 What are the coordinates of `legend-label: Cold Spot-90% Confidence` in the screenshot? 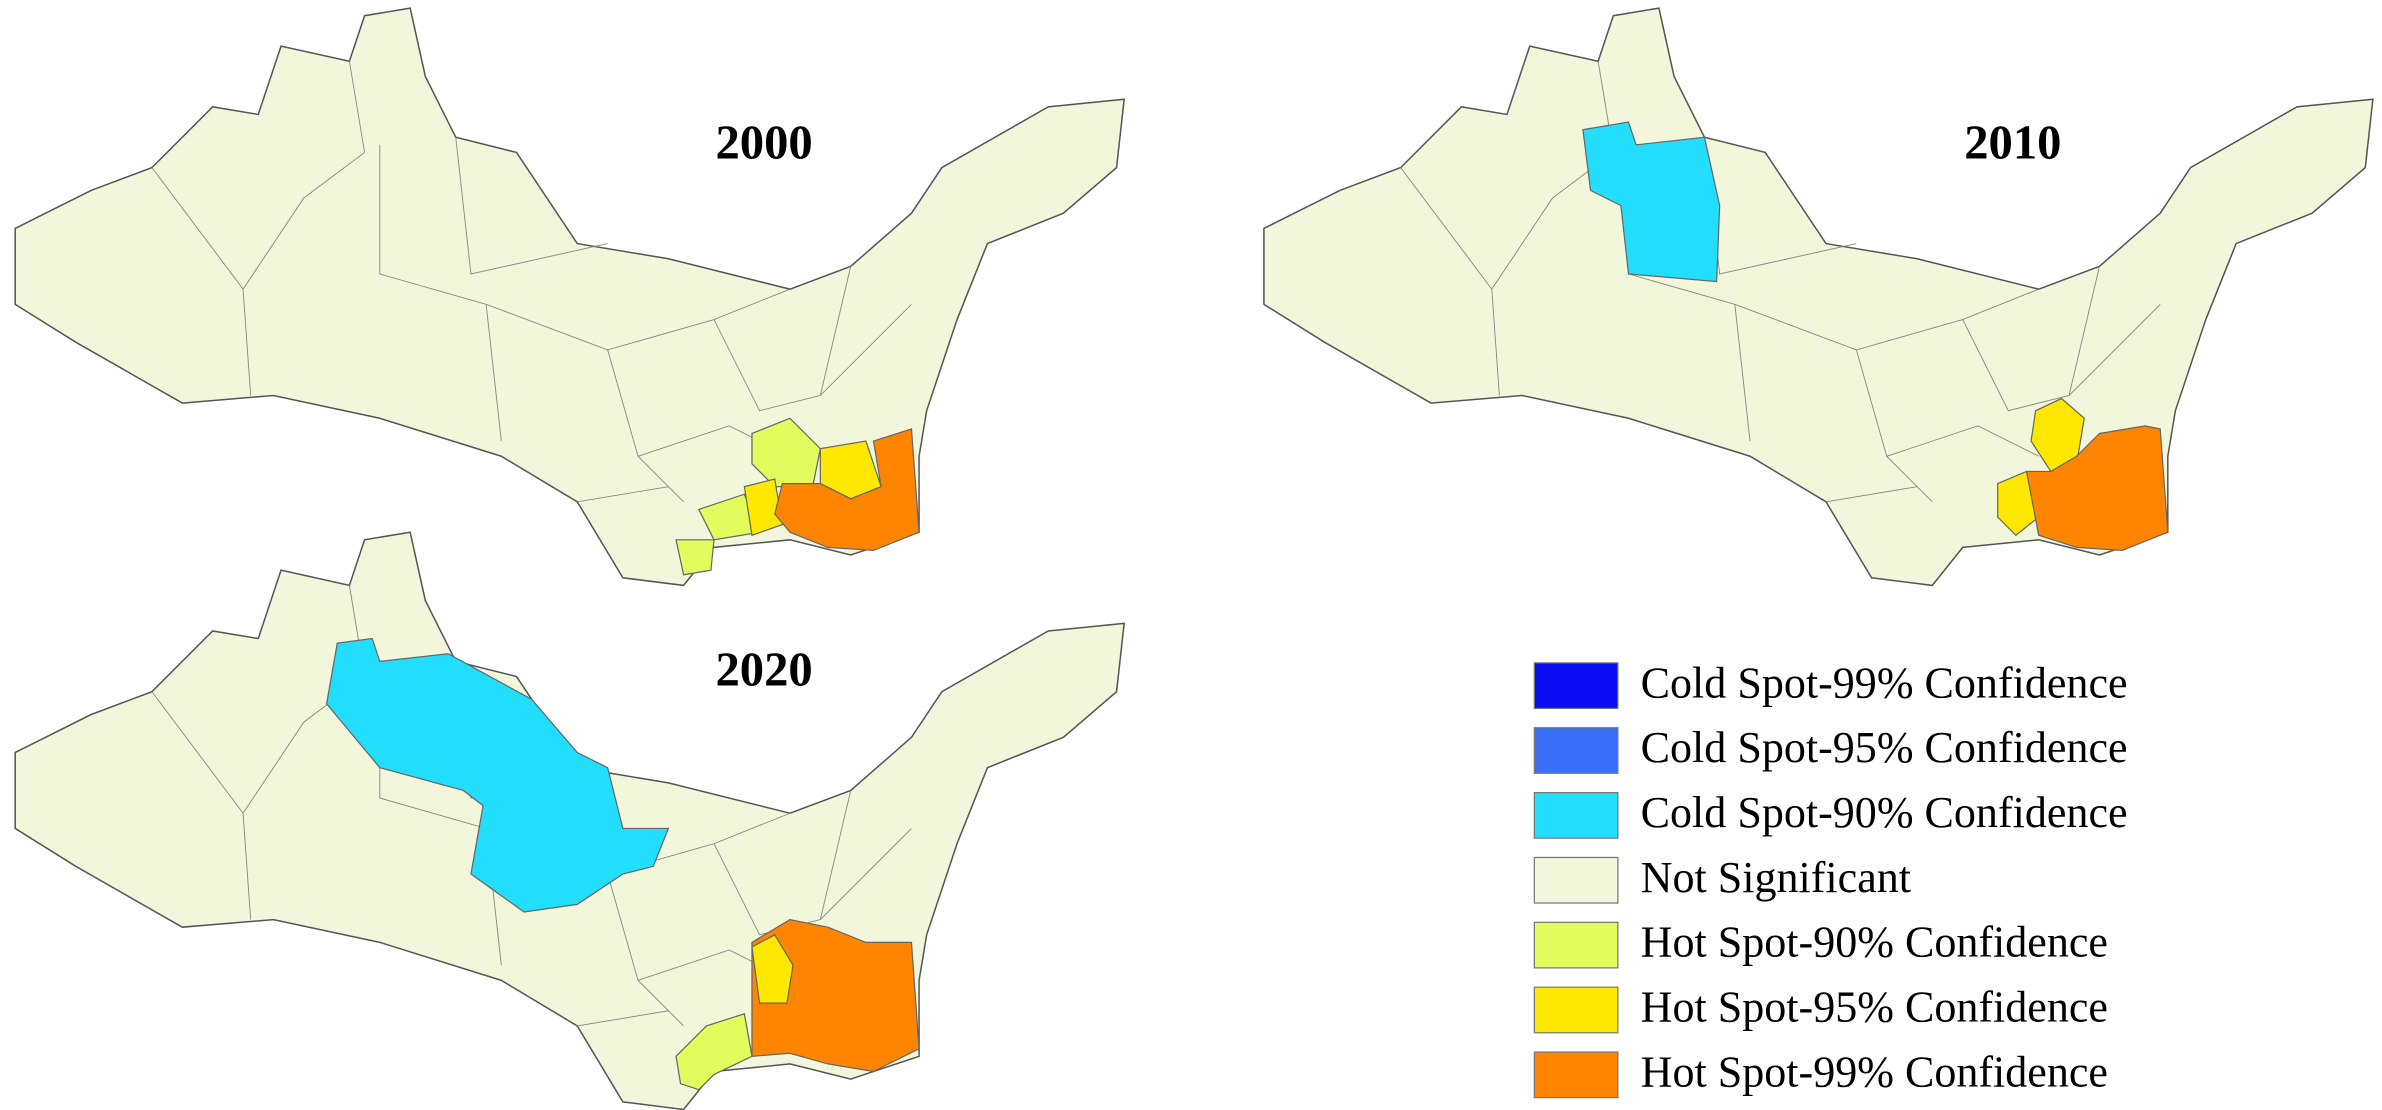 It's located at (1884, 812).